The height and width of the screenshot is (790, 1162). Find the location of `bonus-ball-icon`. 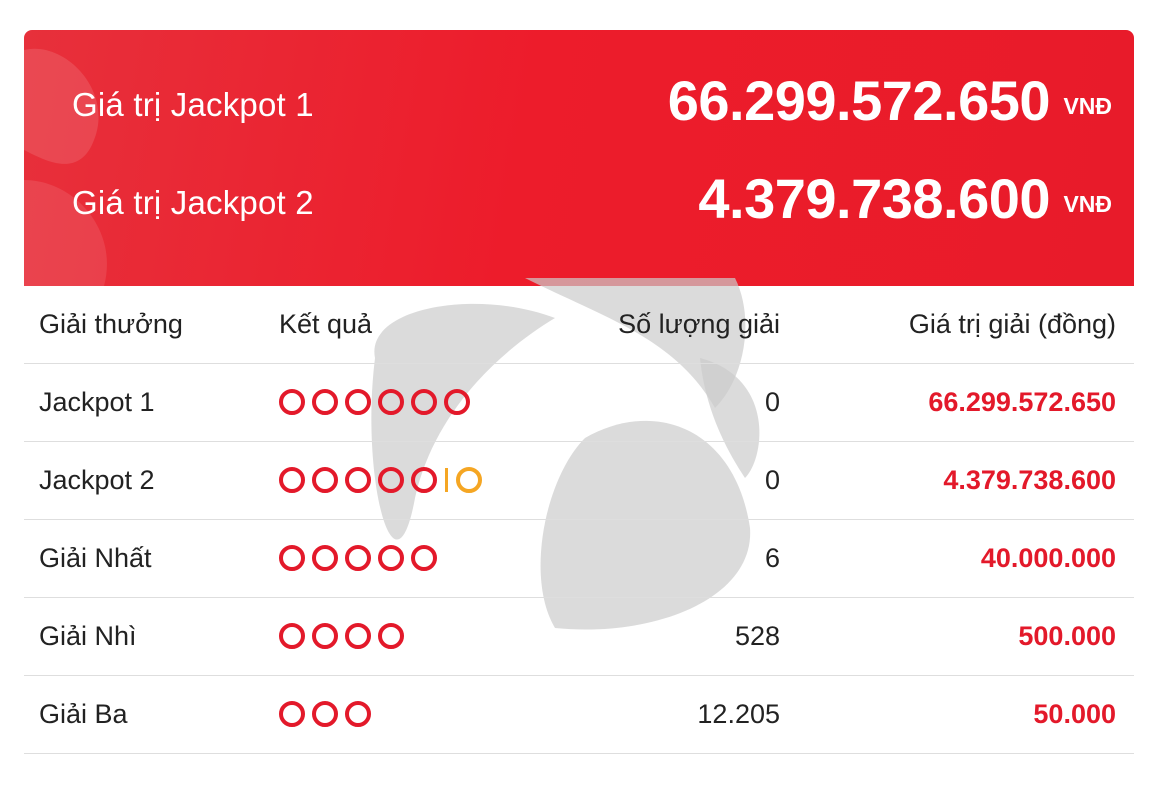

bonus-ball-icon is located at coordinates (469, 479).